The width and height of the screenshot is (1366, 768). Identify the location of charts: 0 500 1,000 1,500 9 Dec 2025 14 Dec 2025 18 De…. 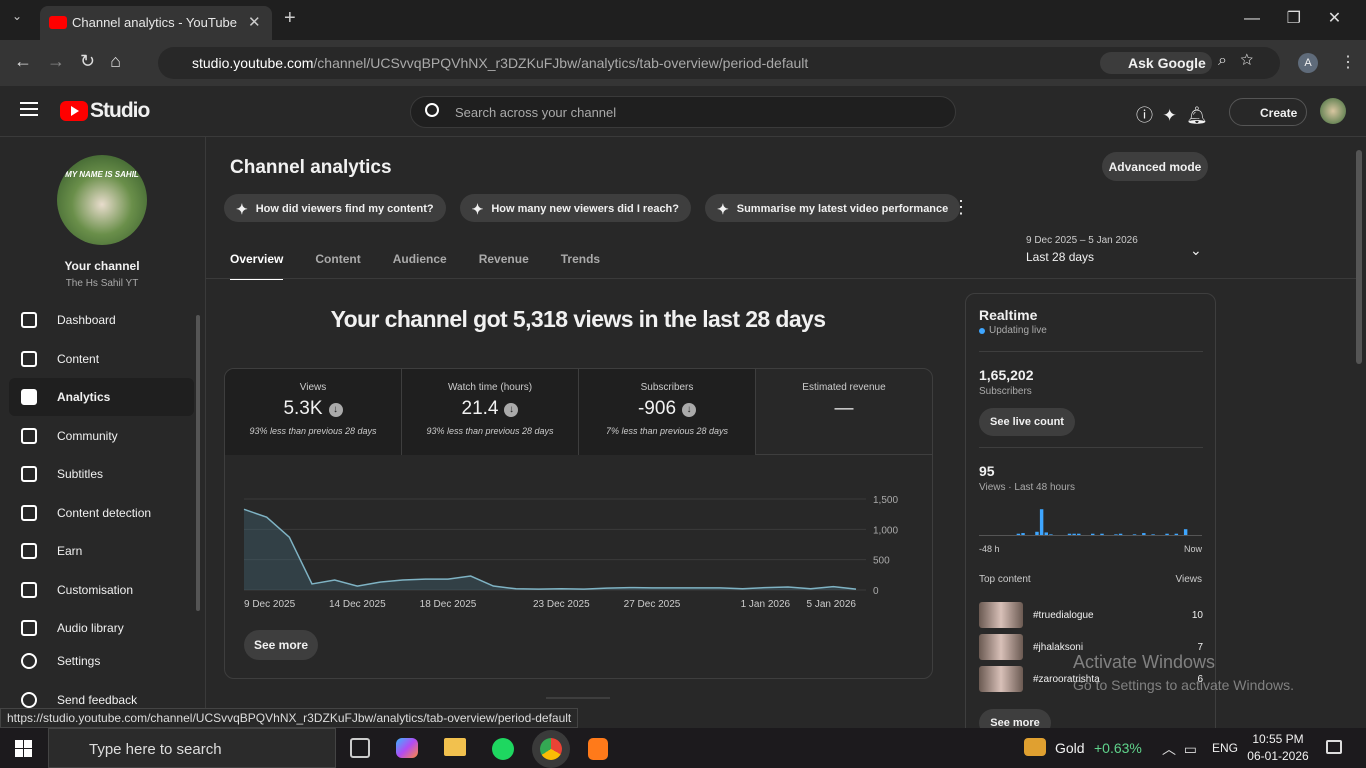
(722, 552).